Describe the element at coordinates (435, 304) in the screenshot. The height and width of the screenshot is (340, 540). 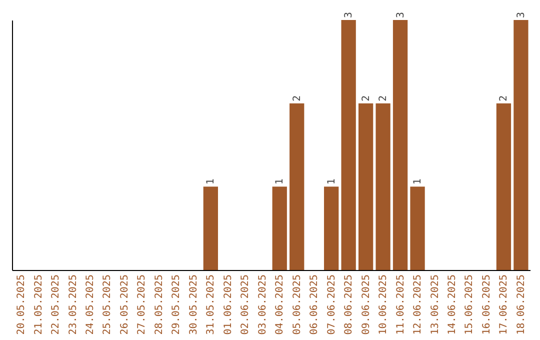
I see `x-tick-label: 13.06.2025` at that location.